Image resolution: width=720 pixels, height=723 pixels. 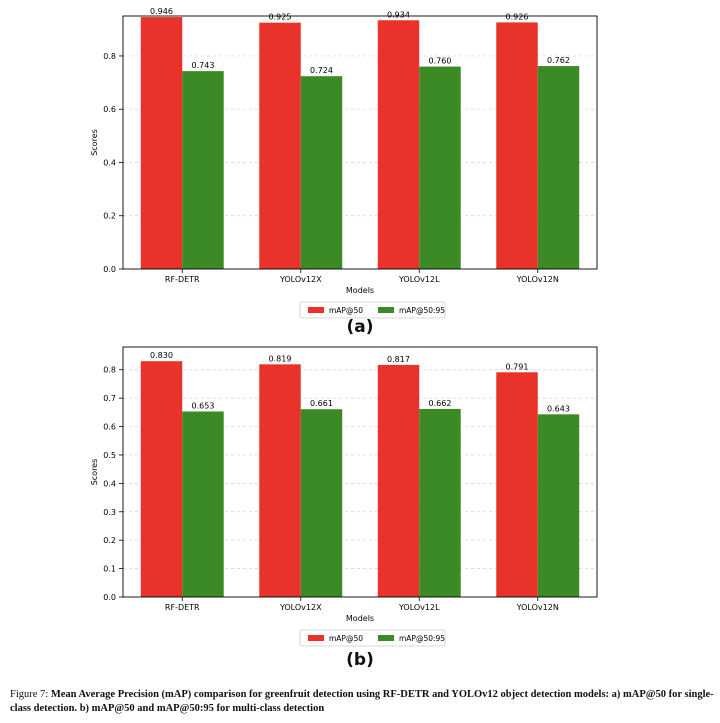 What do you see at coordinates (558, 60) in the screenshot?
I see `data-label: 0.762` at bounding box center [558, 60].